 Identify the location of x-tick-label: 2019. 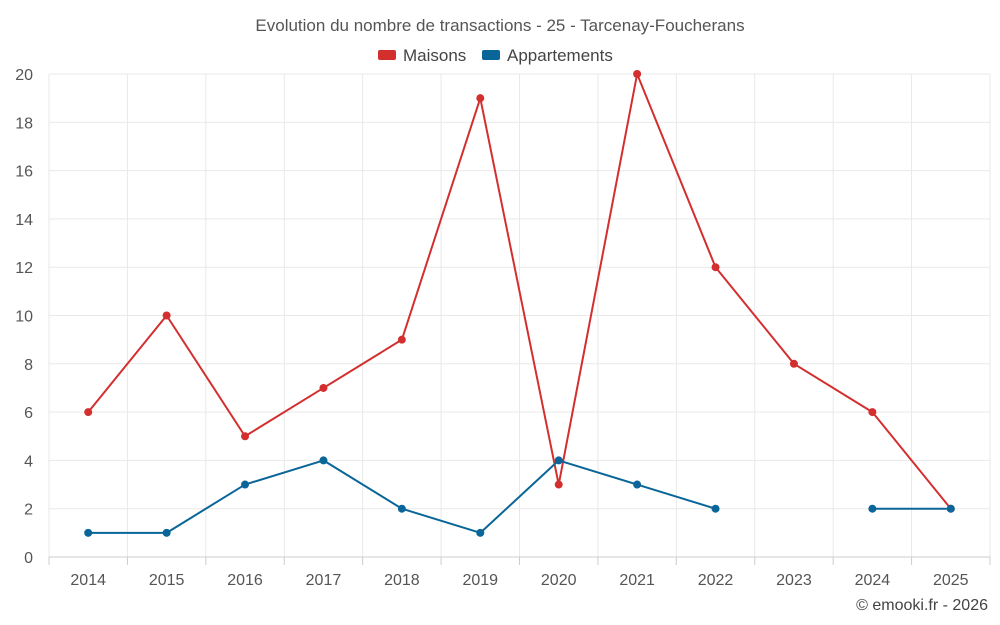
(480, 580).